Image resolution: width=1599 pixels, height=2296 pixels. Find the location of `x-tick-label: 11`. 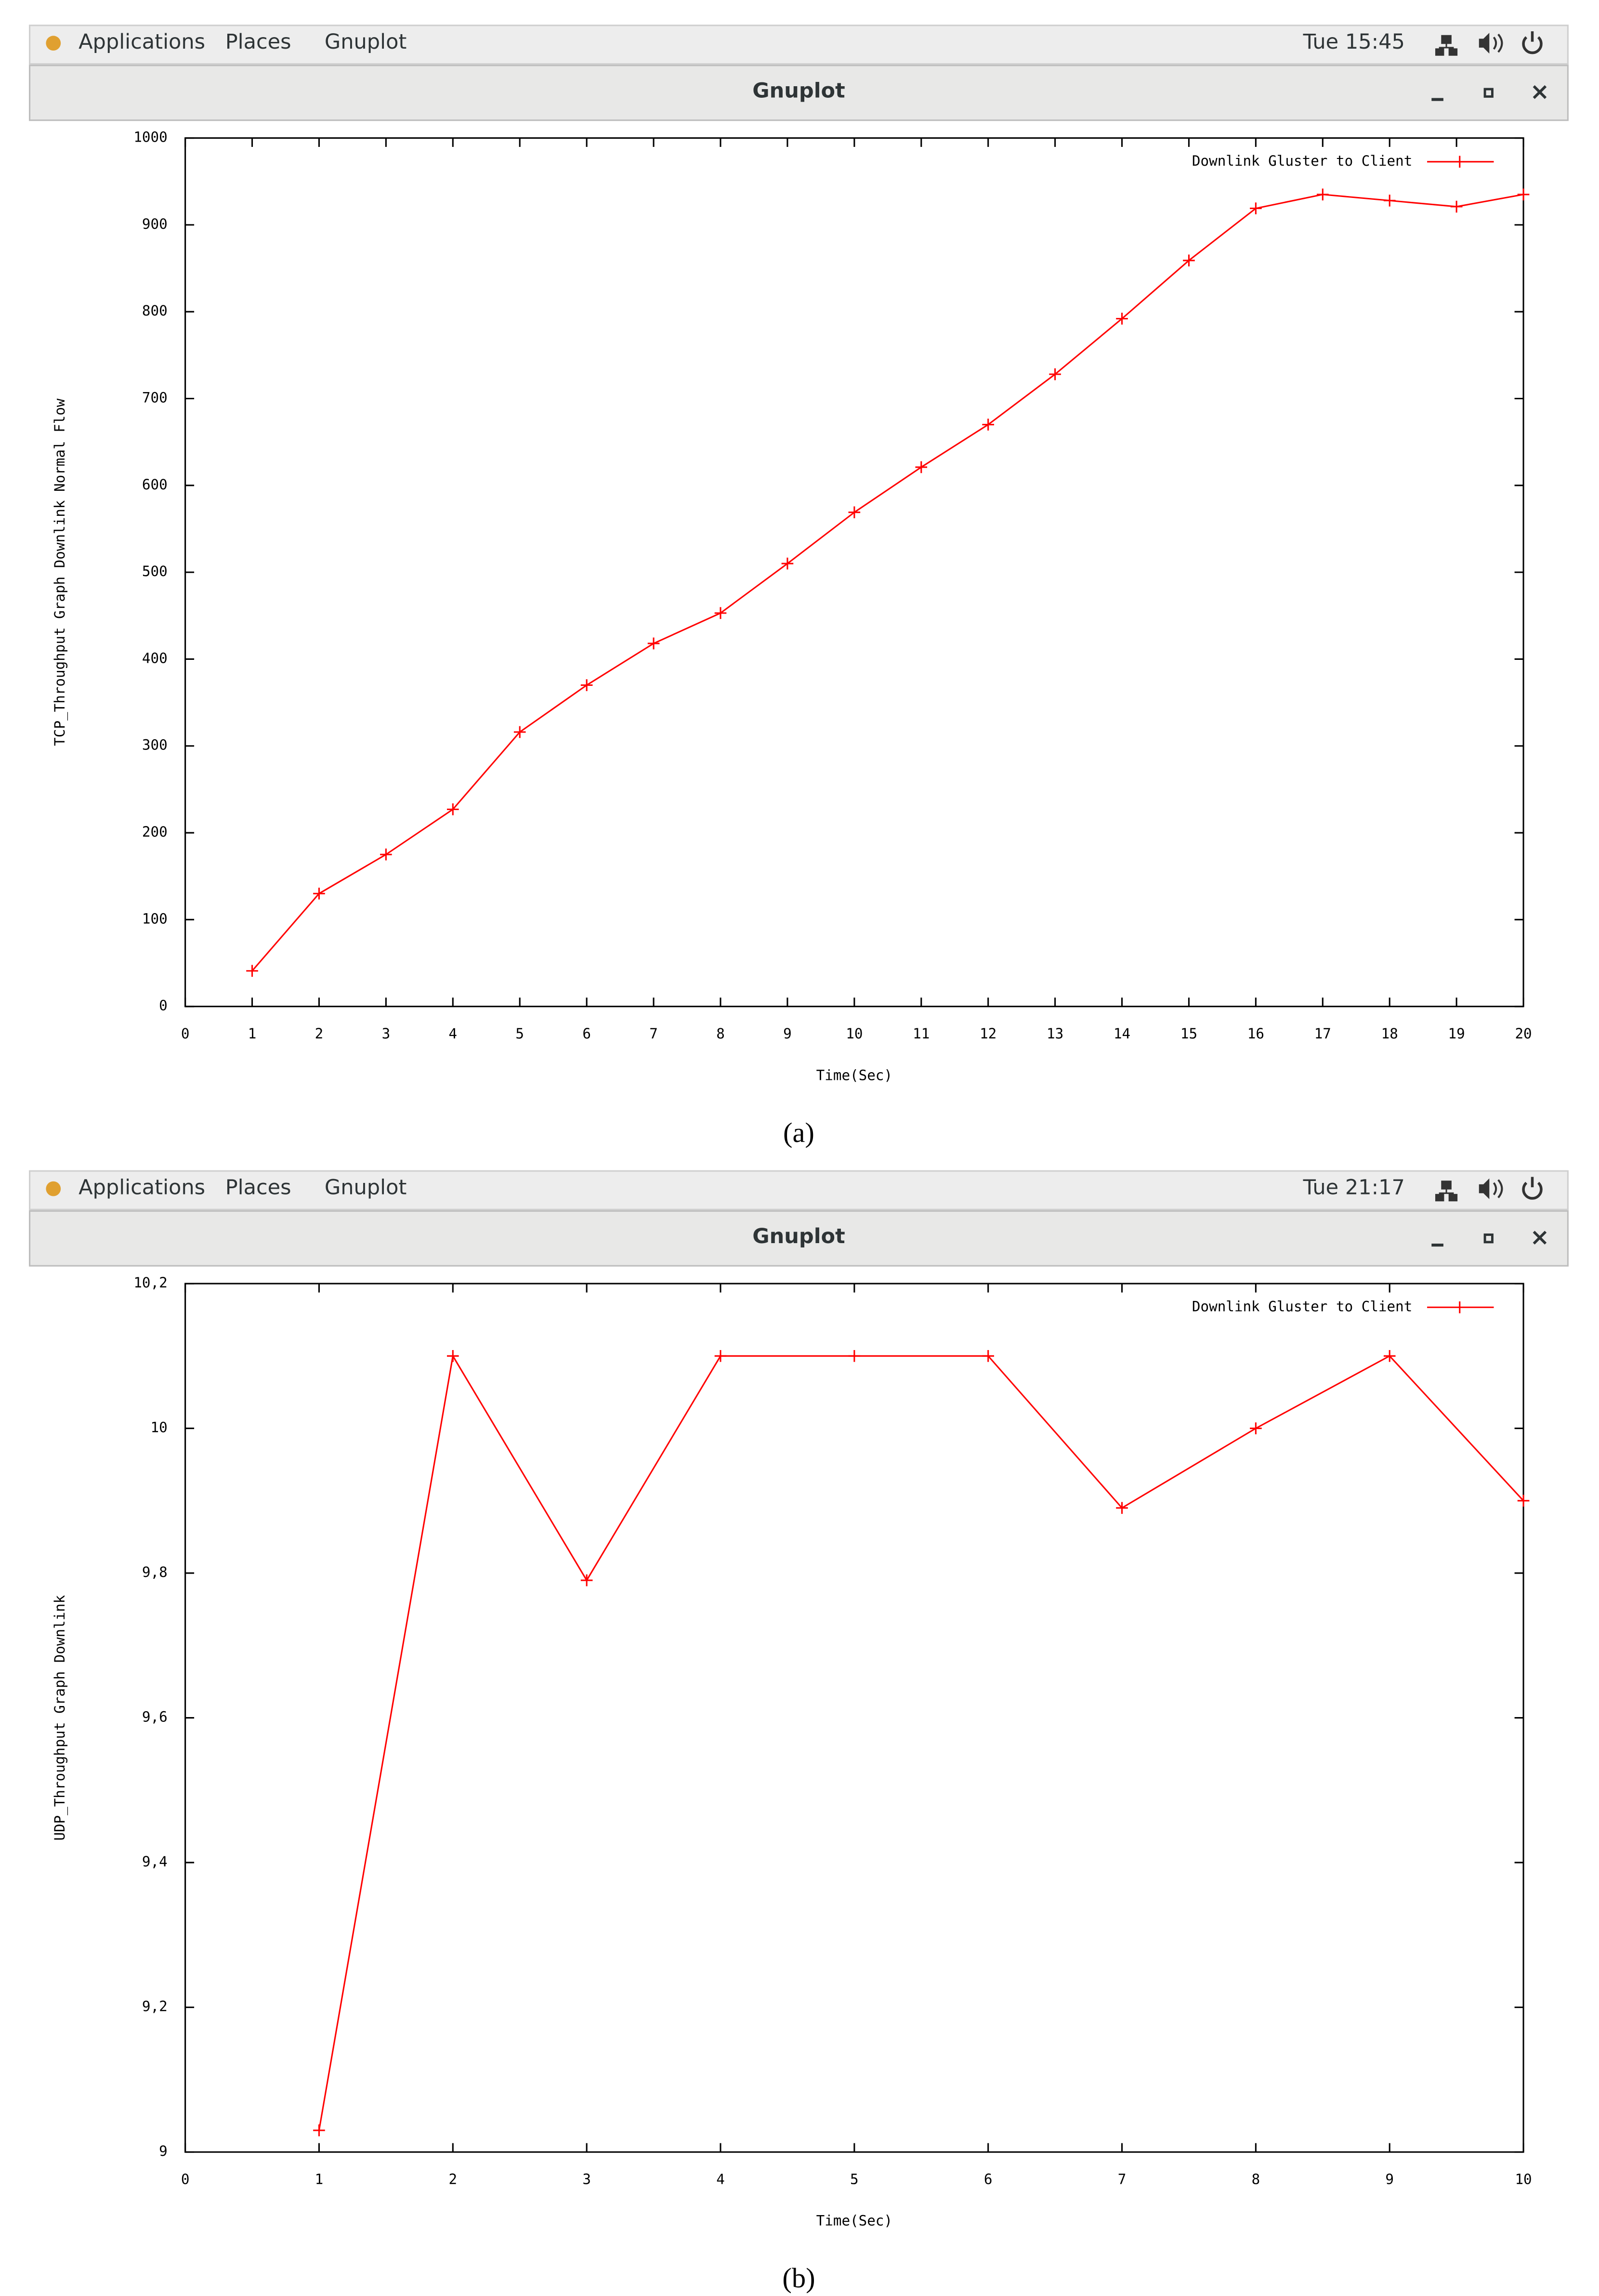

x-tick-label: 11 is located at coordinates (921, 1033).